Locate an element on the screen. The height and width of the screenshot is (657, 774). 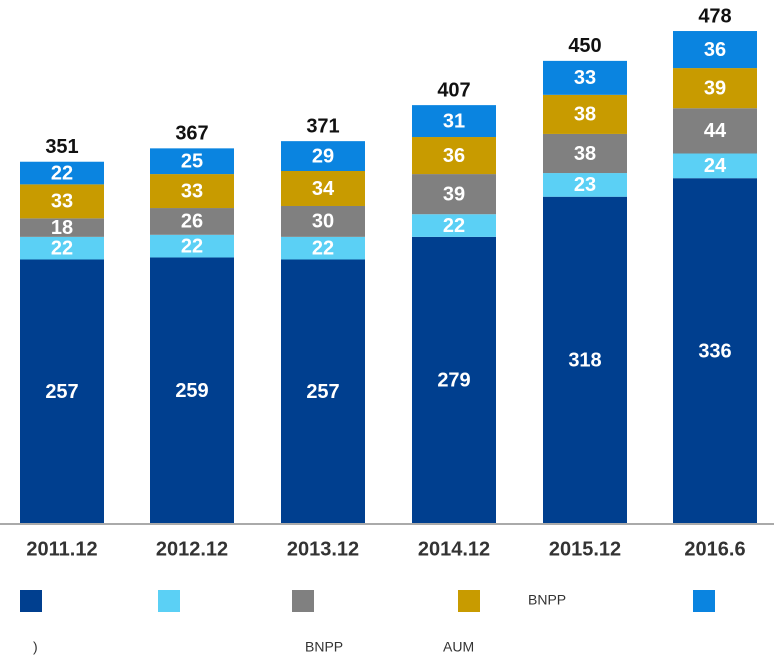
legend-label: BNPP is located at coordinates (547, 600).